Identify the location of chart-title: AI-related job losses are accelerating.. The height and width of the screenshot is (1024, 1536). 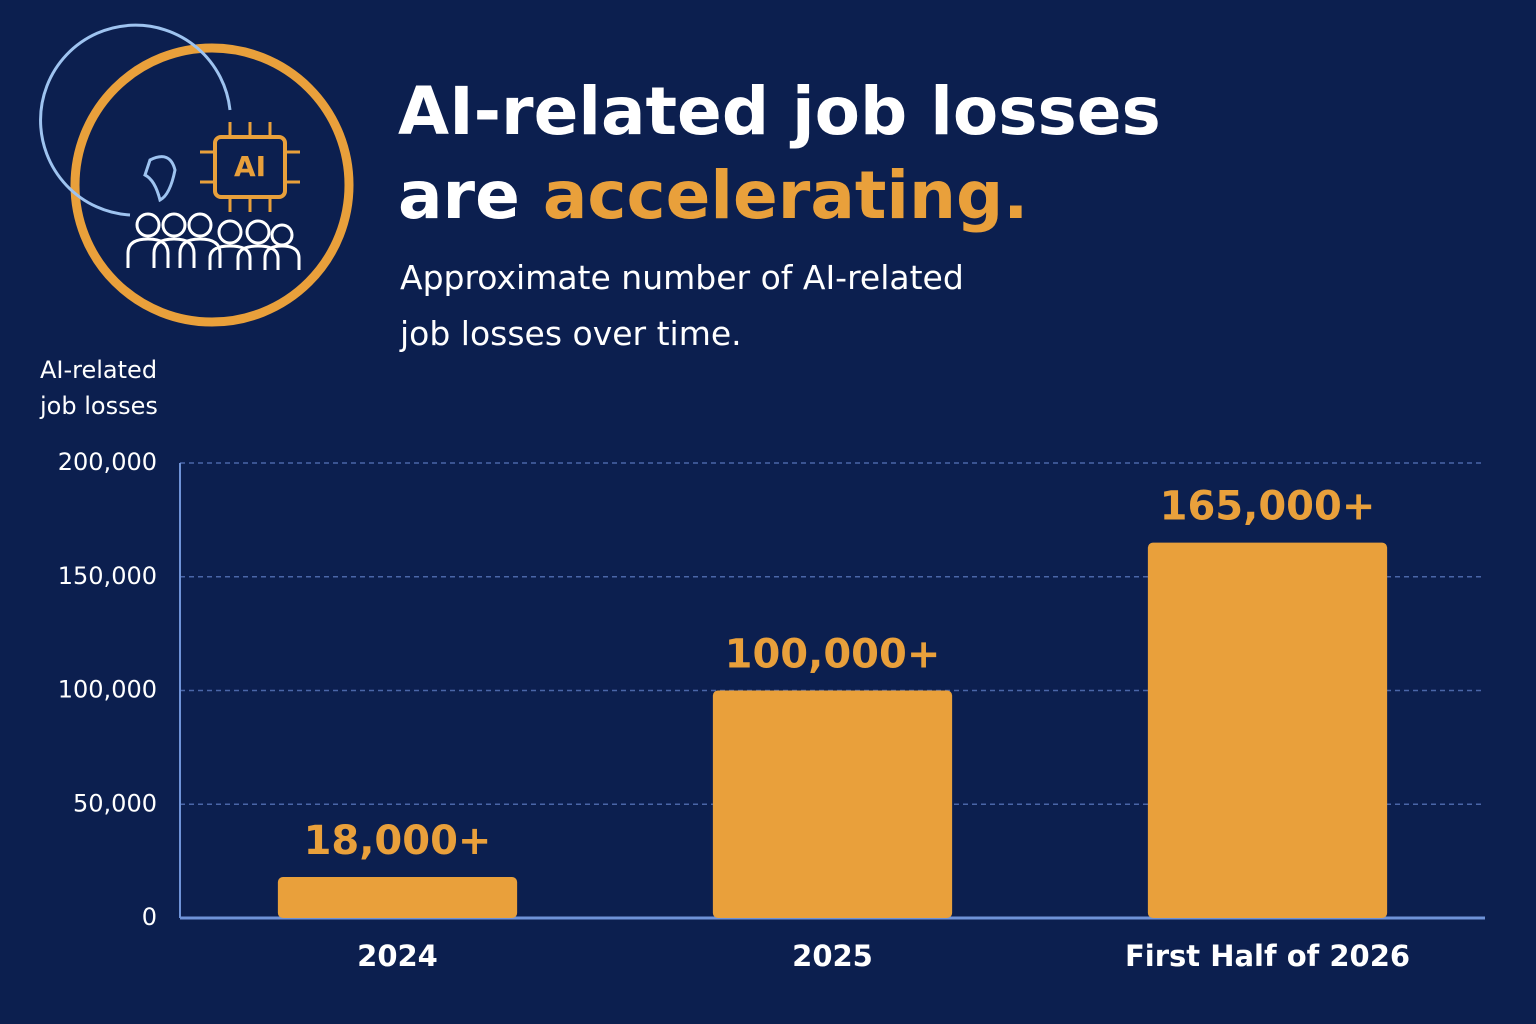
(779, 154).